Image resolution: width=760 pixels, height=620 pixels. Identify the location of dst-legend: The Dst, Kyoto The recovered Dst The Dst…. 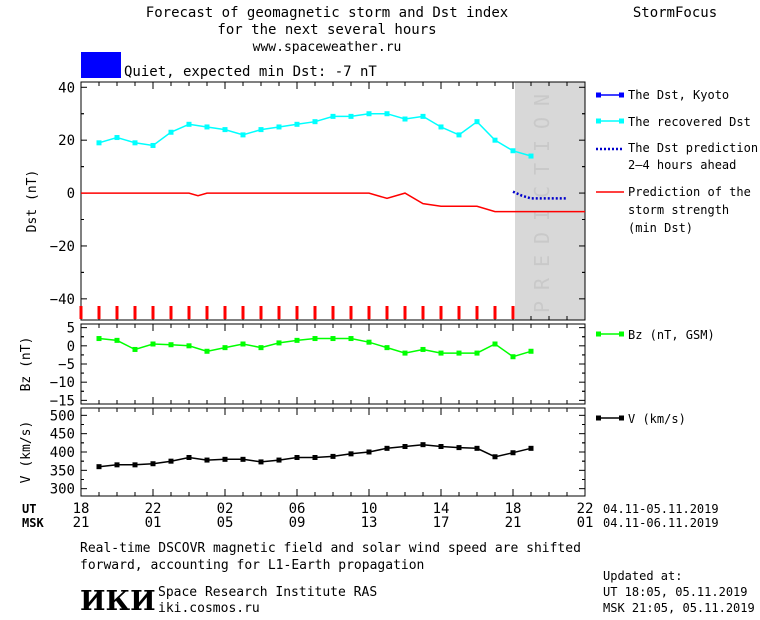
(677, 161).